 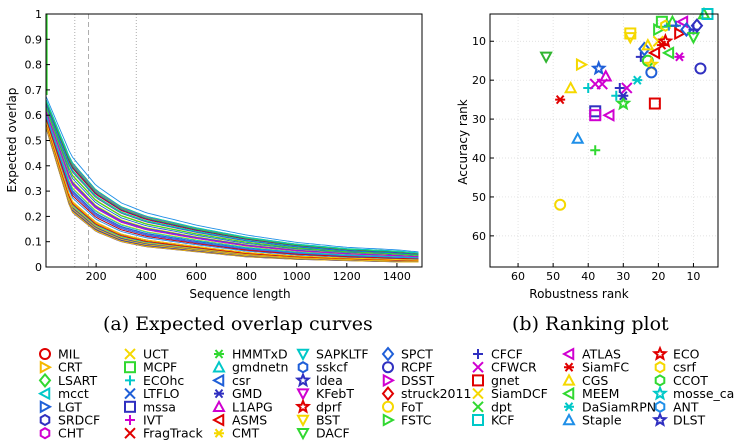 What do you see at coordinates (61, 433) in the screenshot?
I see `legend-item: CHT` at bounding box center [61, 433].